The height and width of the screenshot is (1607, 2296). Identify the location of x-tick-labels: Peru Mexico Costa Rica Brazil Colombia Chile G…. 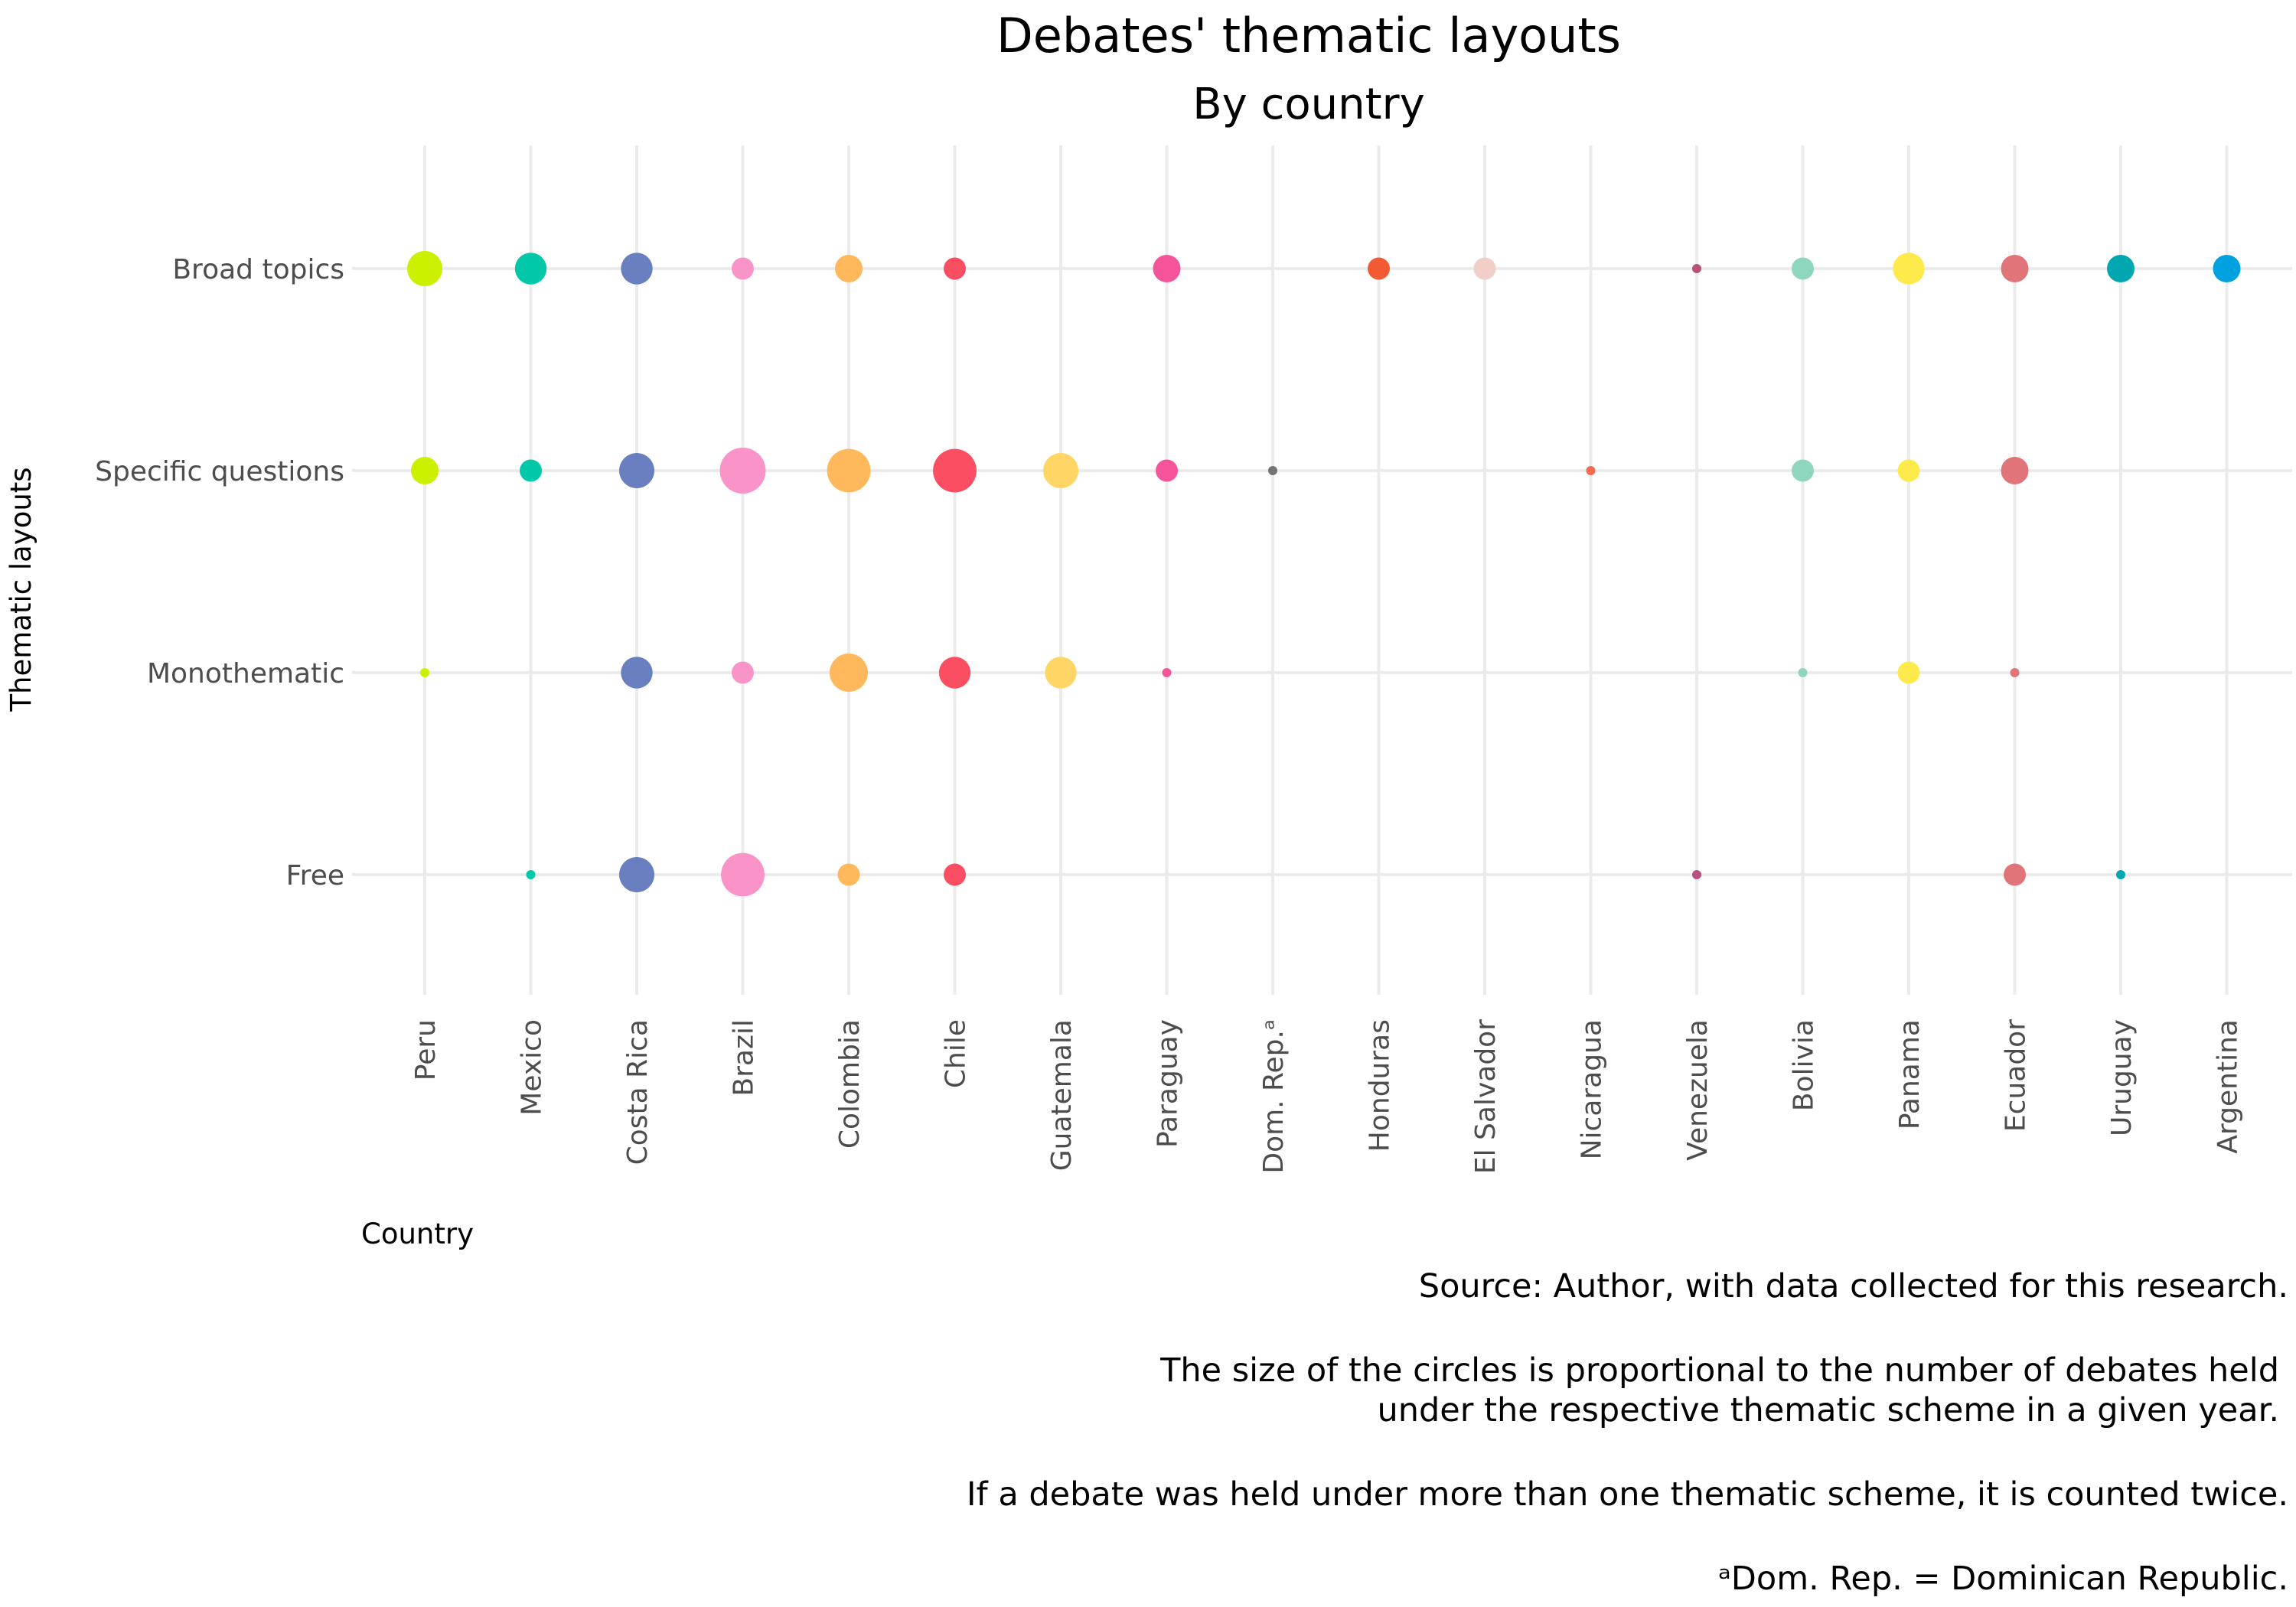
(1327, 1096).